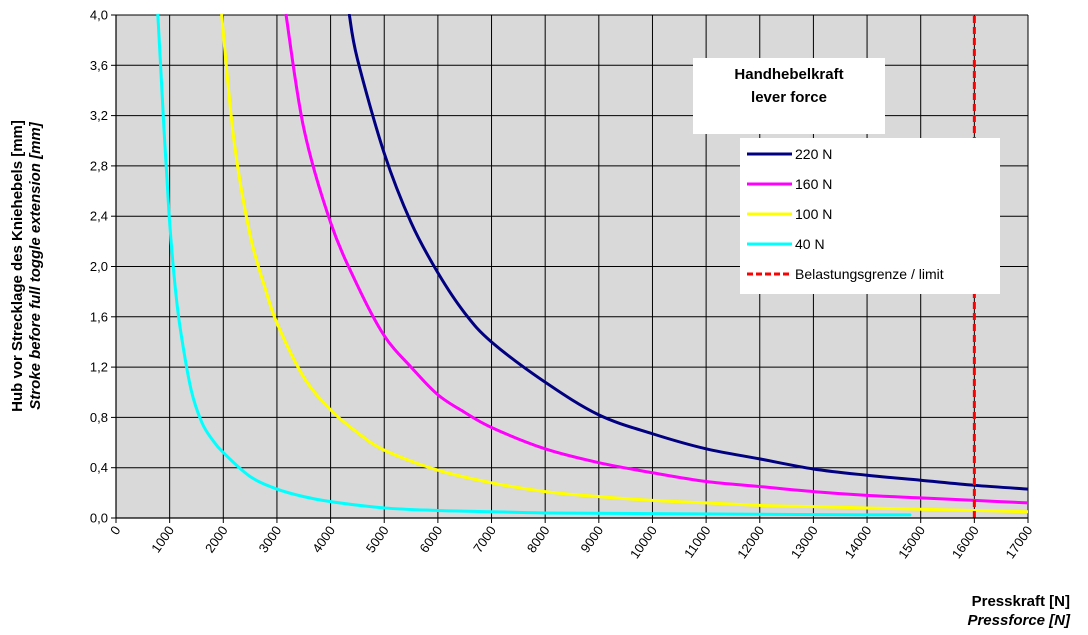 The width and height of the screenshot is (1088, 635). I want to click on legend-title-en: lever force, so click(789, 97).